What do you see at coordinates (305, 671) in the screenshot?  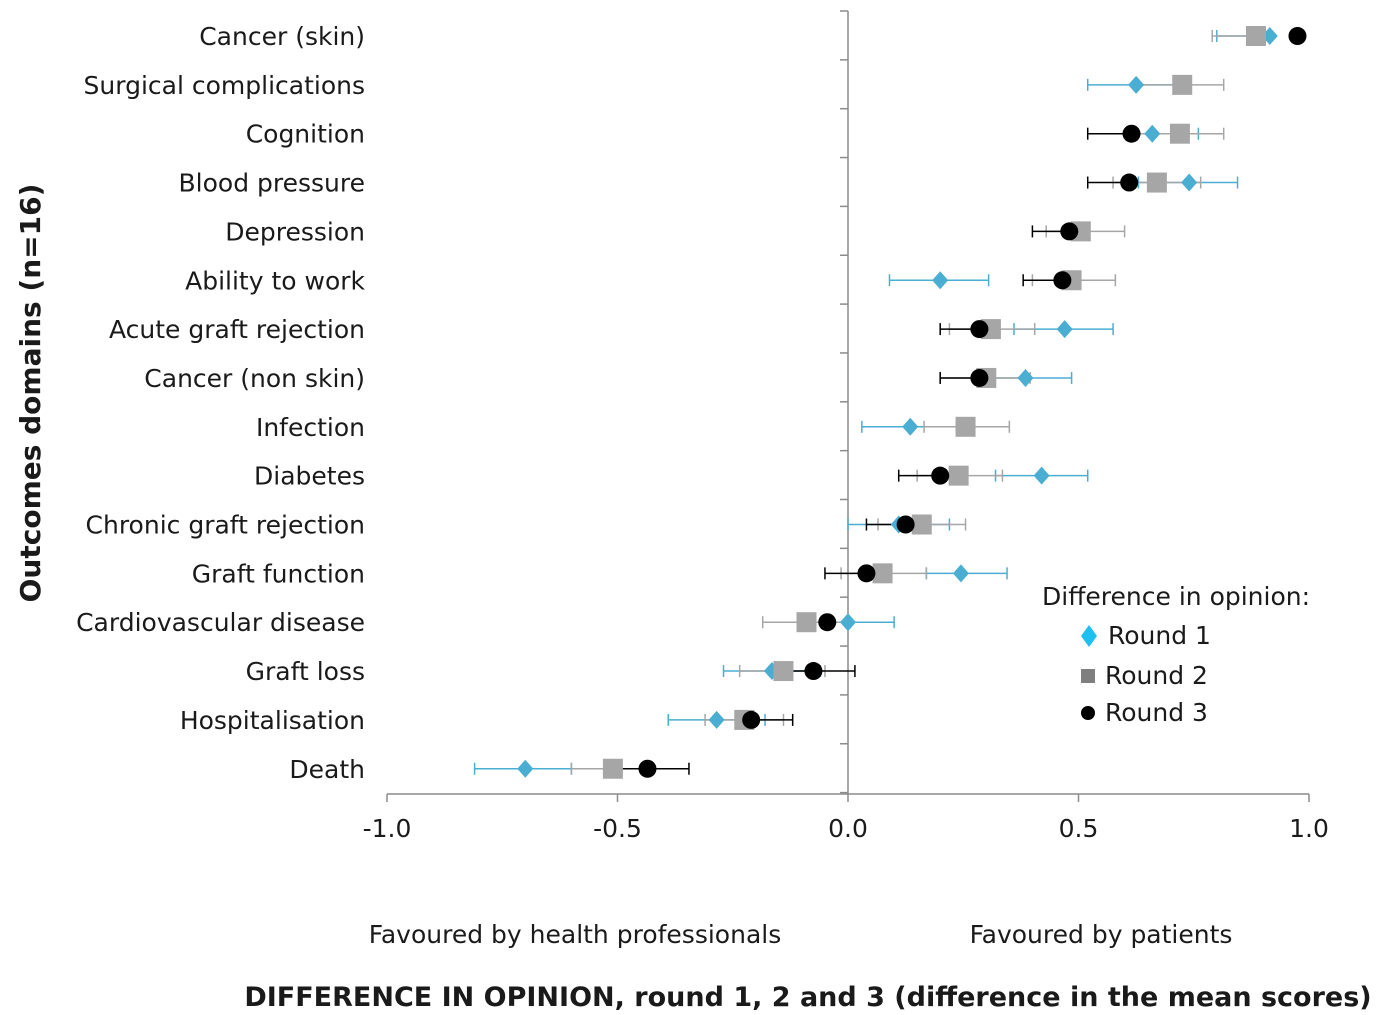 I see `category-label: Graft loss` at bounding box center [305, 671].